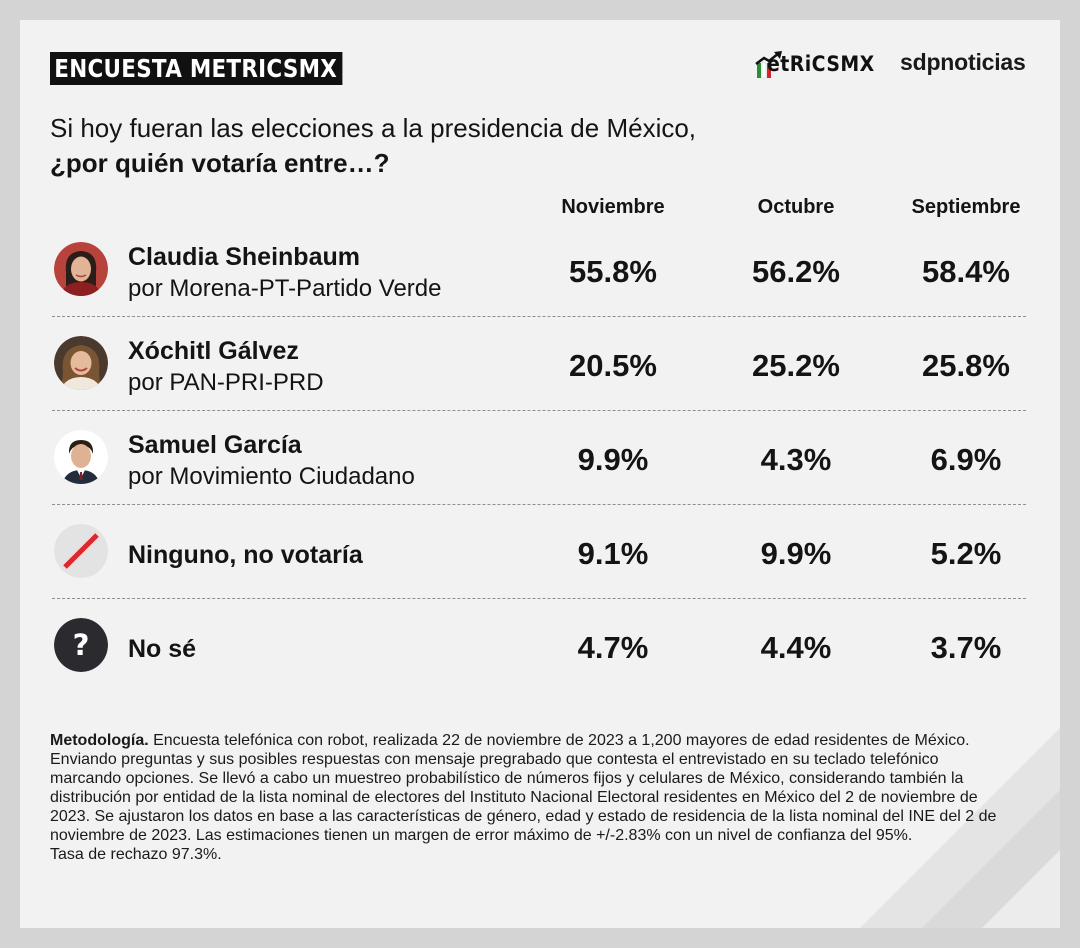  Describe the element at coordinates (966, 365) in the screenshot. I see `value-septiembre: 25.8%` at that location.